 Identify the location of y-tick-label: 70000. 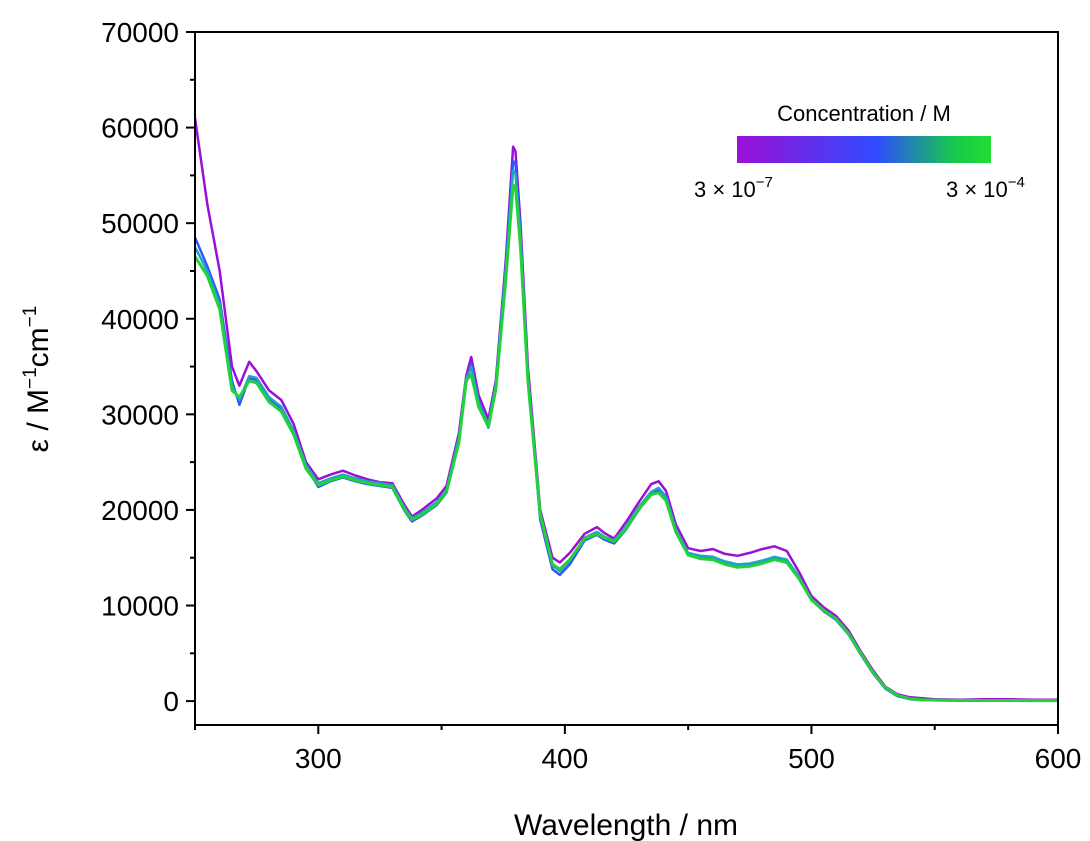
(140, 32).